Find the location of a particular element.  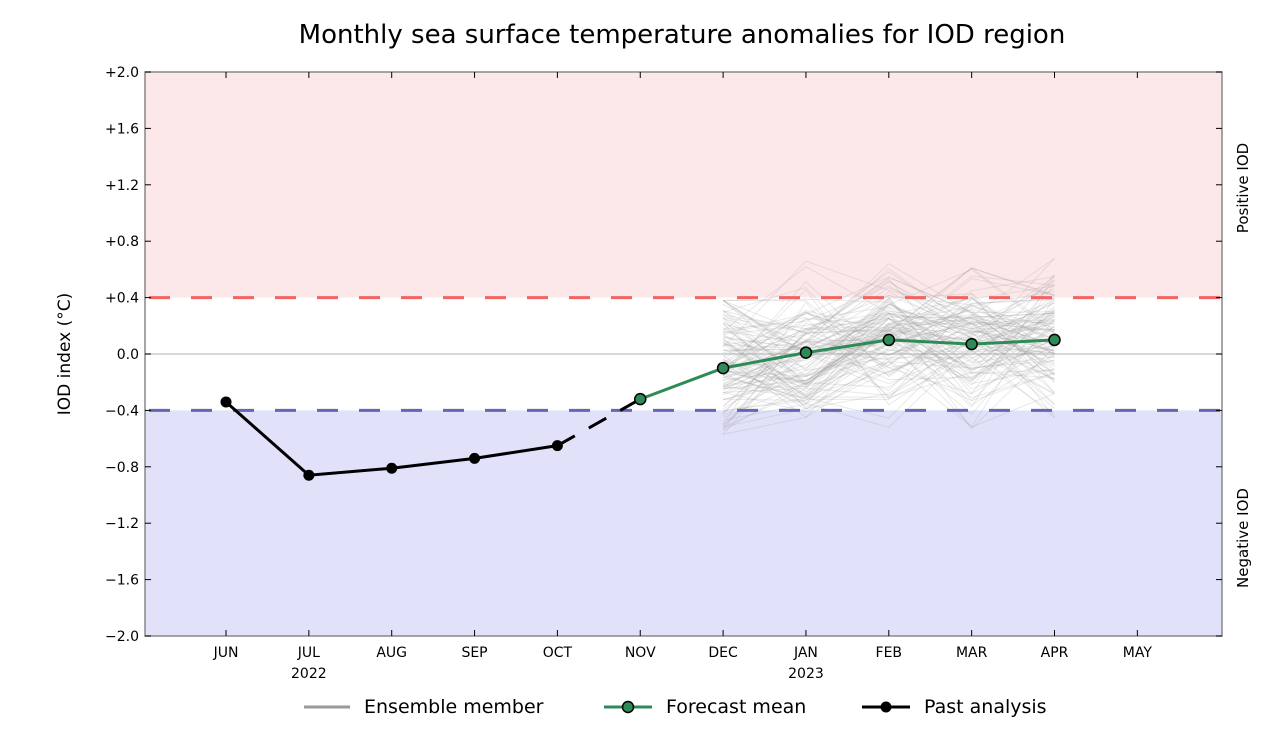

x-tick-label: JAN is located at coordinates (805, 653).